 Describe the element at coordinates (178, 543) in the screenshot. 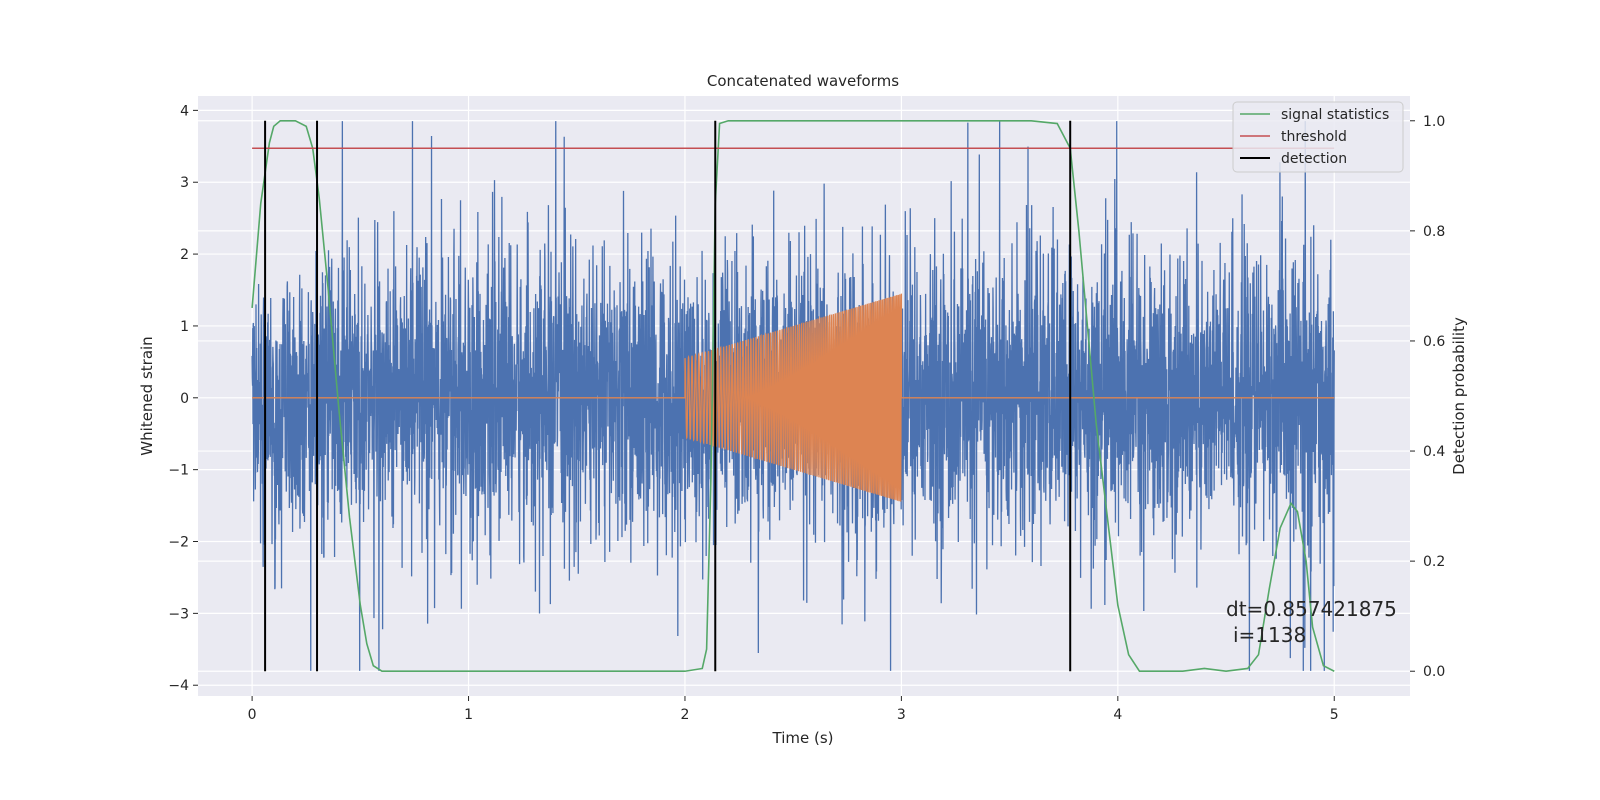

I see `y-tick-label: −2` at that location.